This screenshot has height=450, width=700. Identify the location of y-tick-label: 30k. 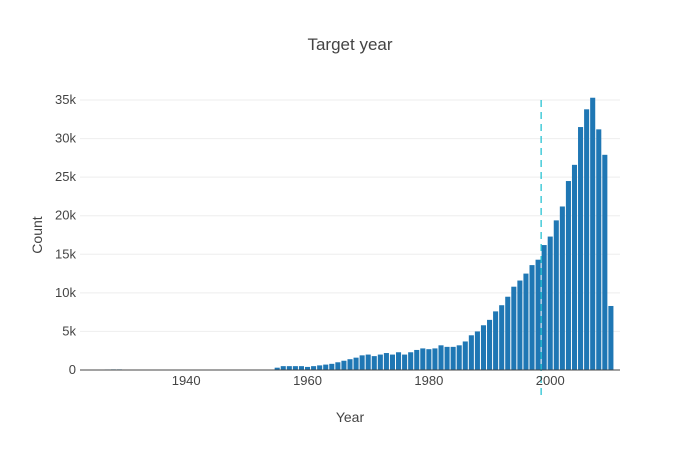
(65, 138).